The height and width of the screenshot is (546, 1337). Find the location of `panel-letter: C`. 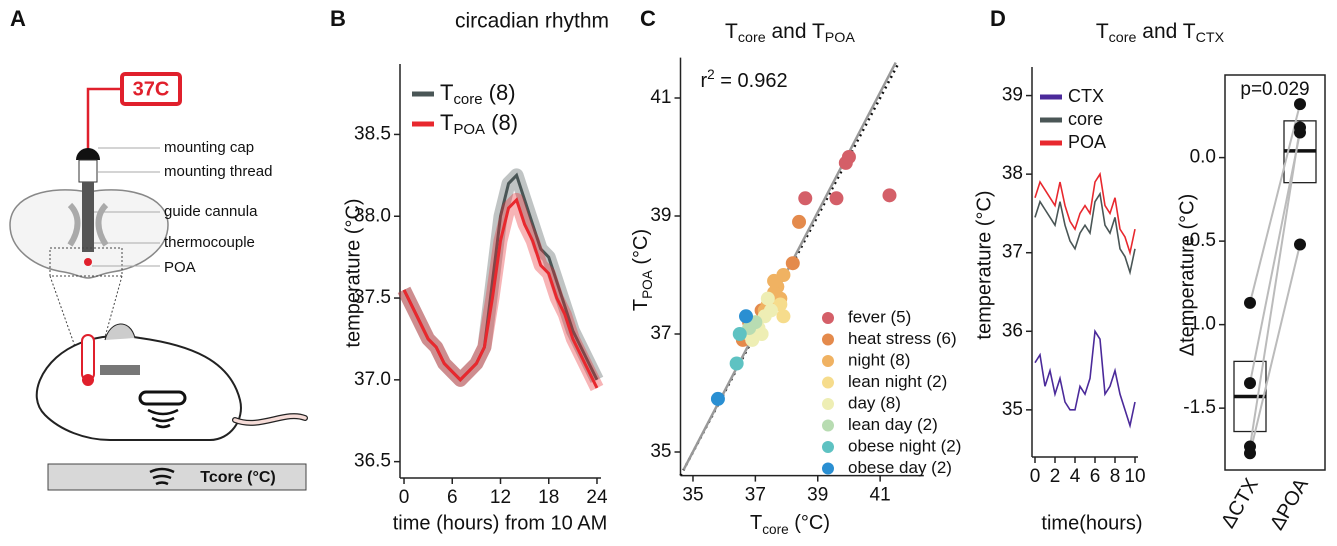

panel-letter: C is located at coordinates (648, 18).